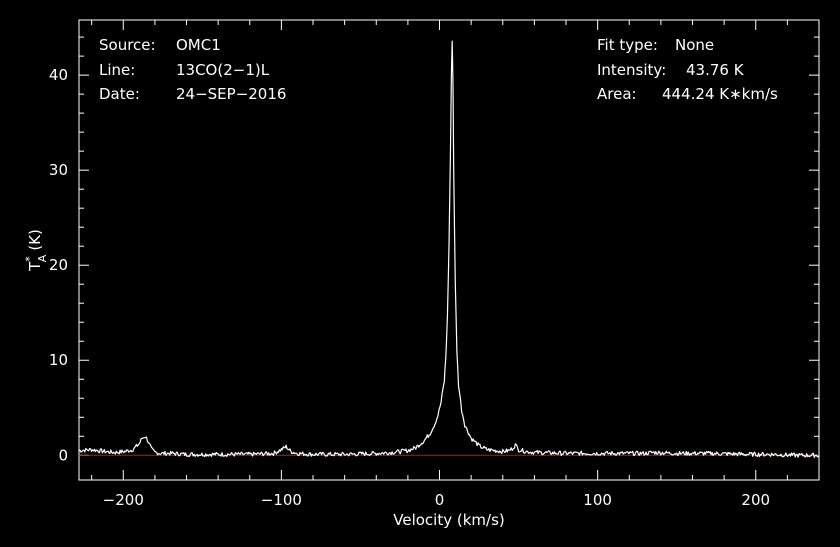 This screenshot has height=547, width=840. What do you see at coordinates (119, 94) in the screenshot?
I see `date-key: Date:` at bounding box center [119, 94].